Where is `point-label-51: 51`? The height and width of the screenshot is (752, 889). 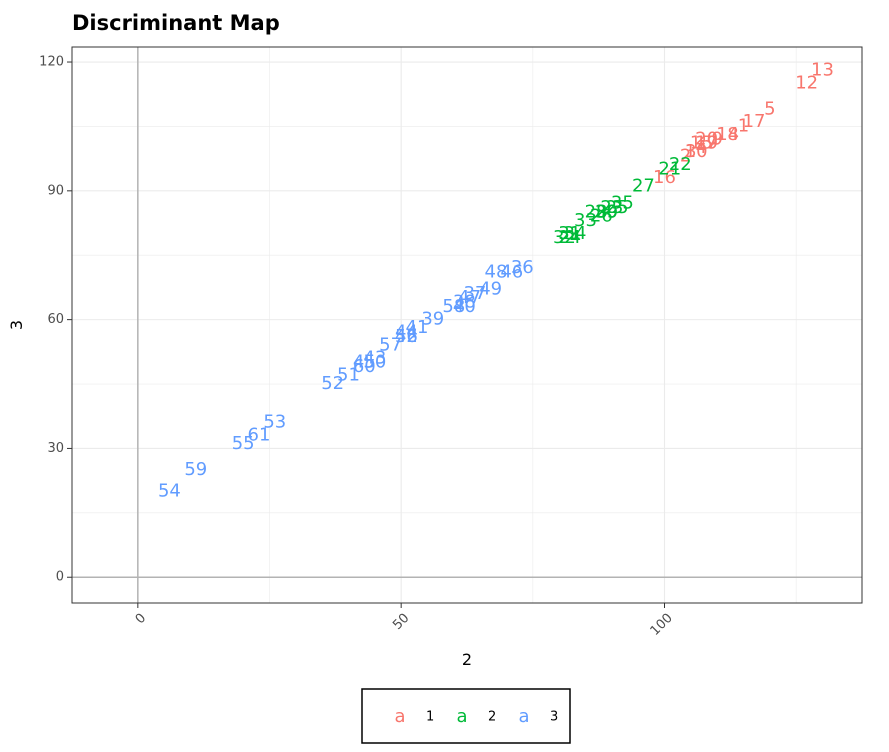
point-label-51: 51 is located at coordinates (348, 374).